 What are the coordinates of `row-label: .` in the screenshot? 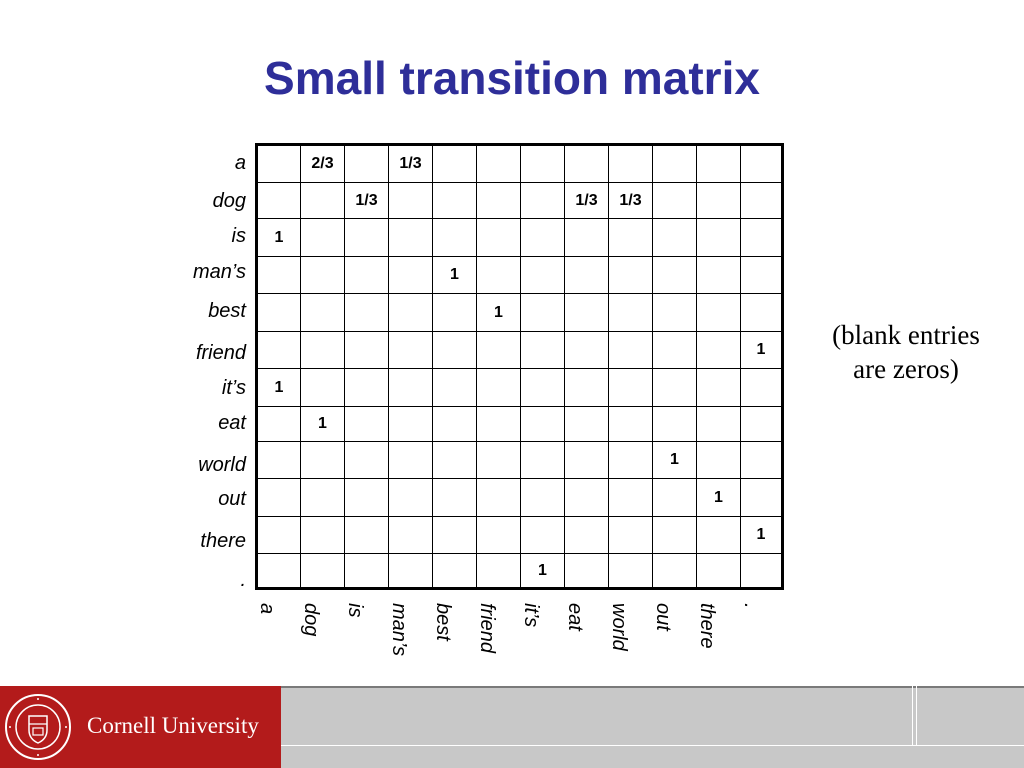 It's located at (243, 580).